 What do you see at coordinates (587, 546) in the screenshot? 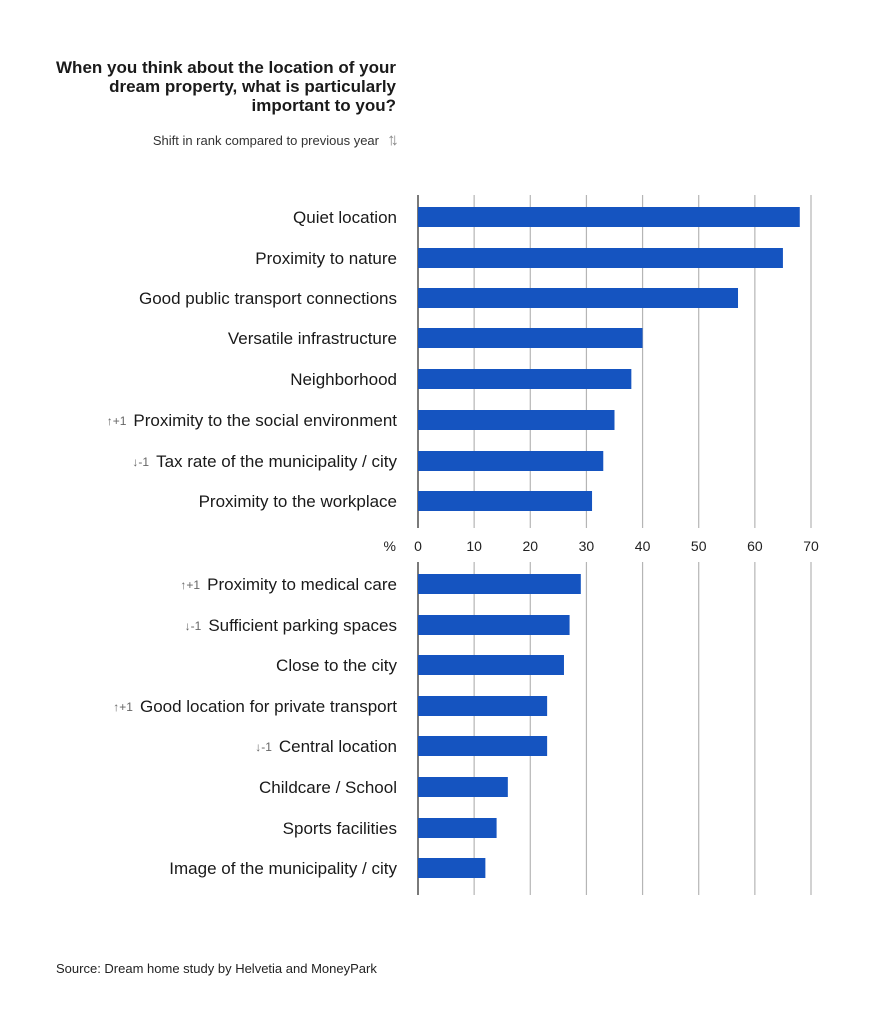
I see `x-tick-label: 30` at bounding box center [587, 546].